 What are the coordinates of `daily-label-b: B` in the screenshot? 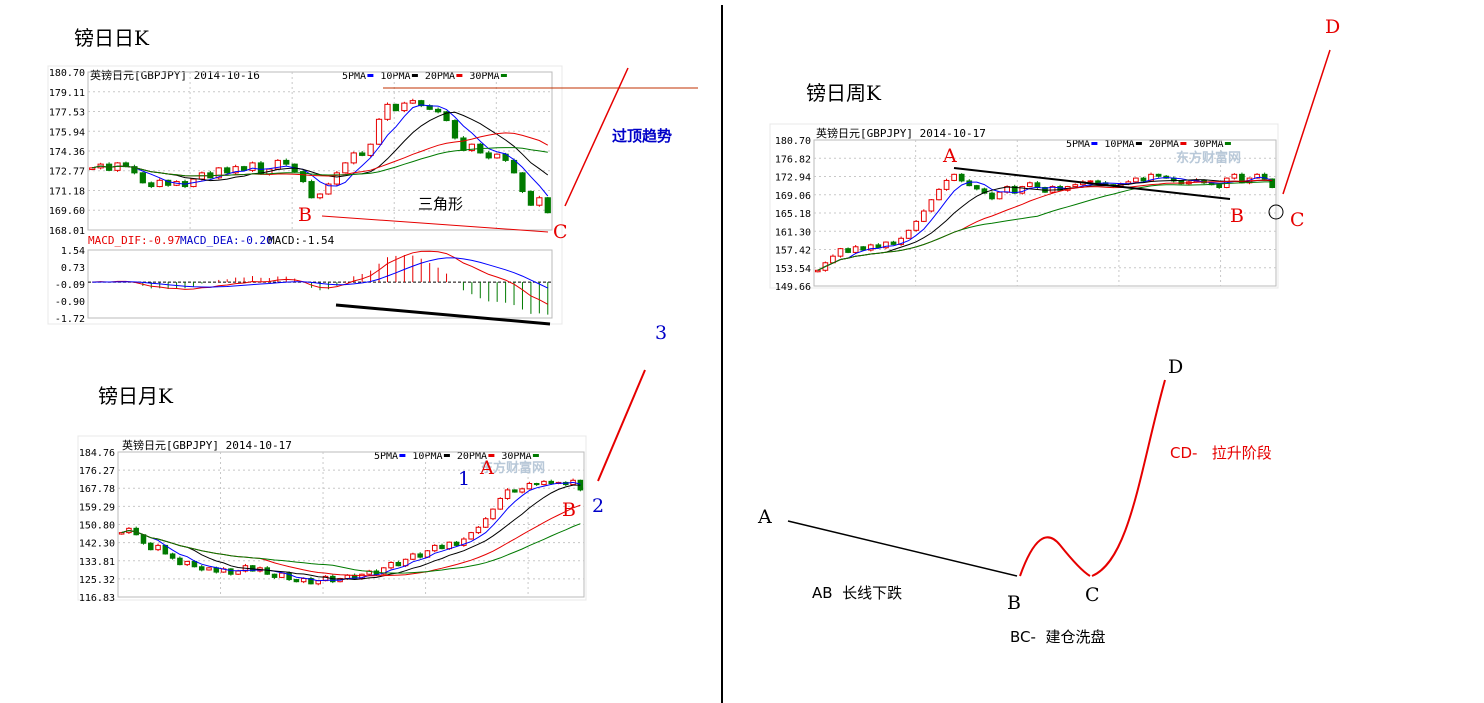 It's located at (305, 215).